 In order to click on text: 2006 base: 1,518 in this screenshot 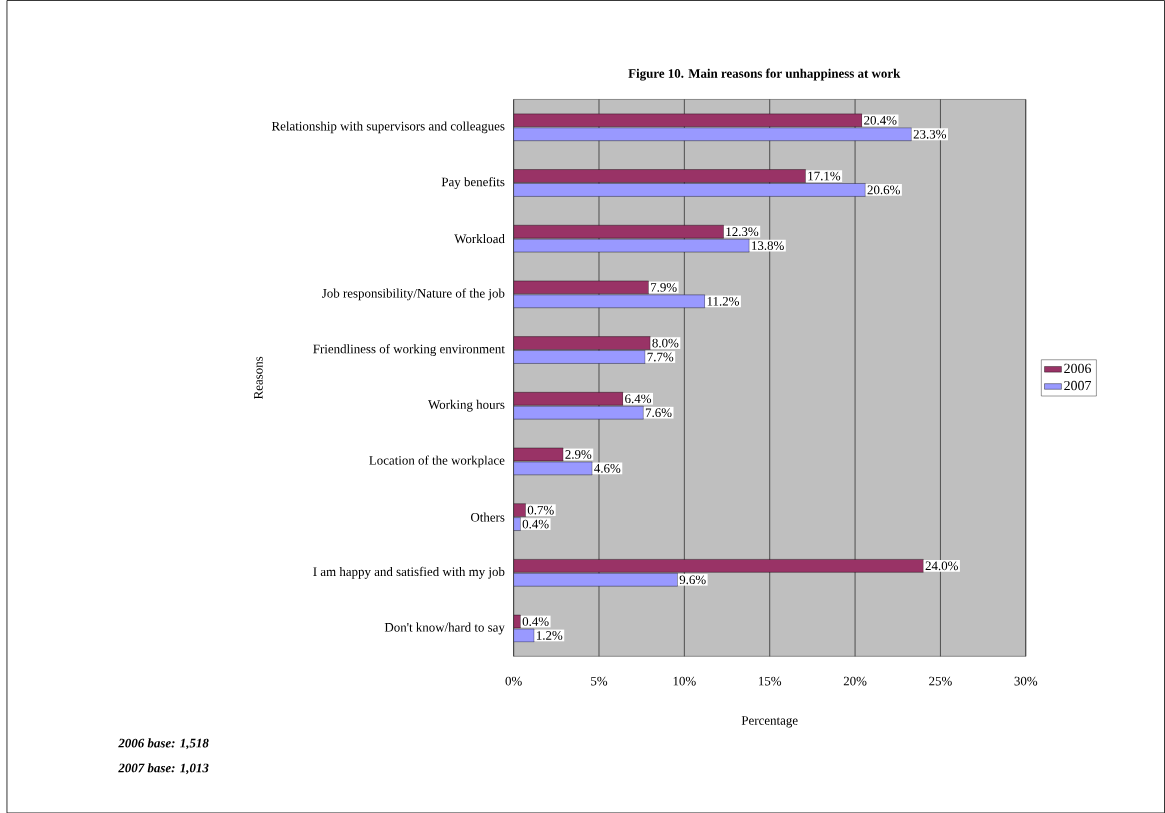, I will do `click(163, 744)`.